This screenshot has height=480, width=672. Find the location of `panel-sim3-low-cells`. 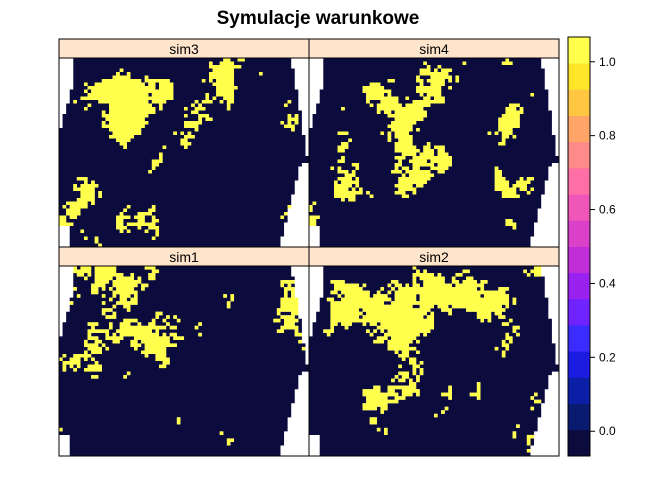

panel-sim3-low-cells is located at coordinates (184, 153).